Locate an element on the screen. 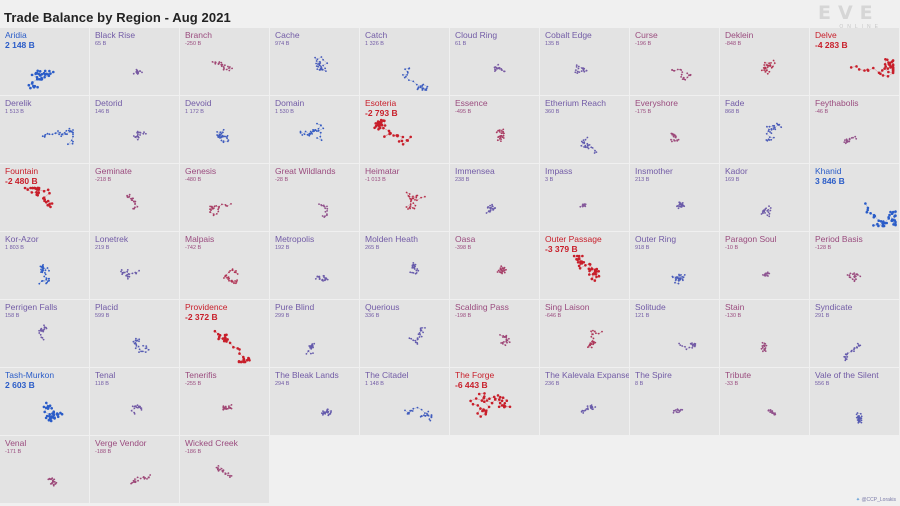 The image size is (900, 506). region-name: Great Wildlands is located at coordinates (305, 171).